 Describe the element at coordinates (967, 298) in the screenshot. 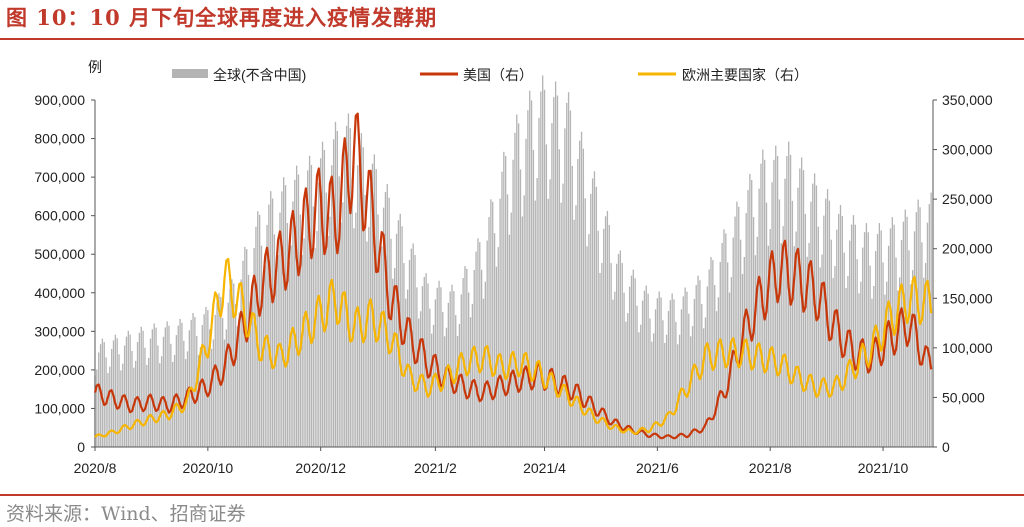

I see `right-tick-label: 150,000` at that location.